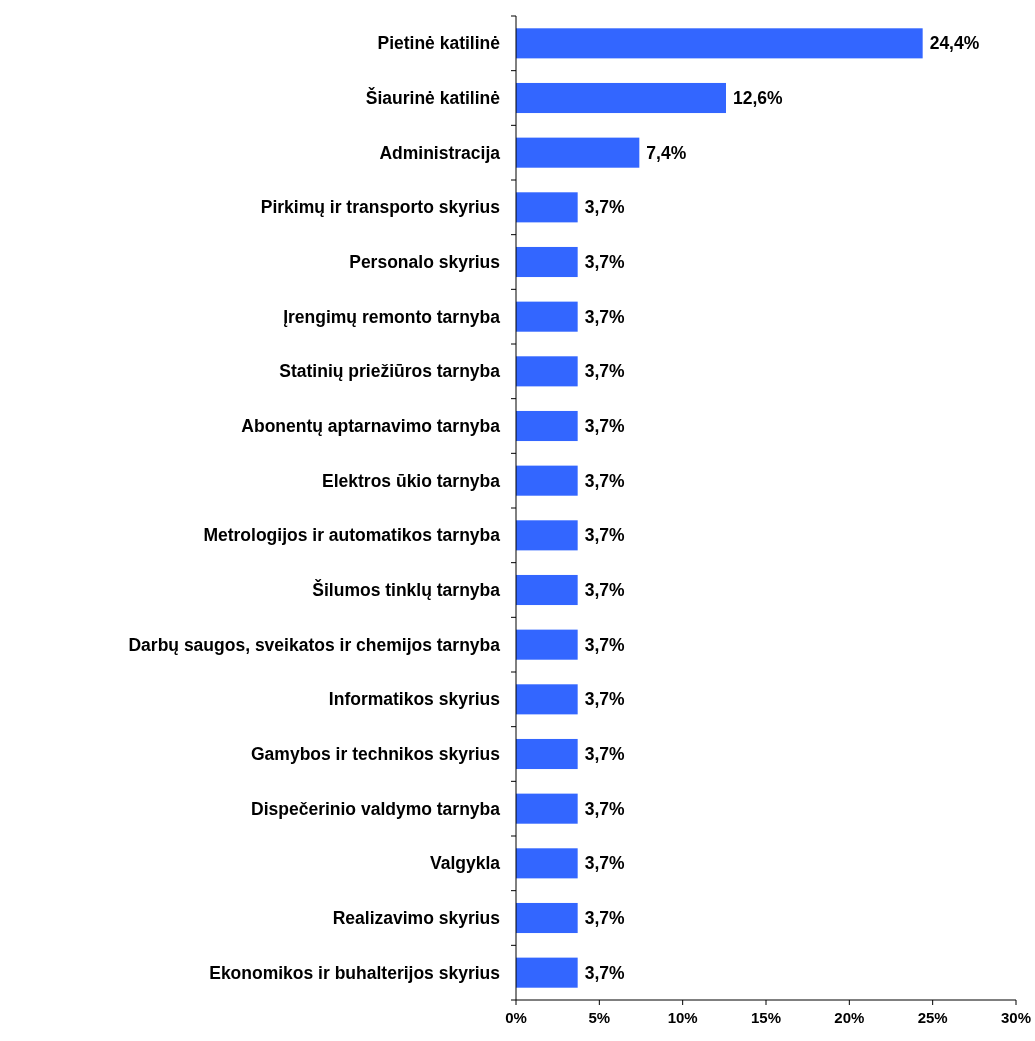  What do you see at coordinates (433, 97) in the screenshot?
I see `y-tick-label: Šiaurinė katilinė` at bounding box center [433, 97].